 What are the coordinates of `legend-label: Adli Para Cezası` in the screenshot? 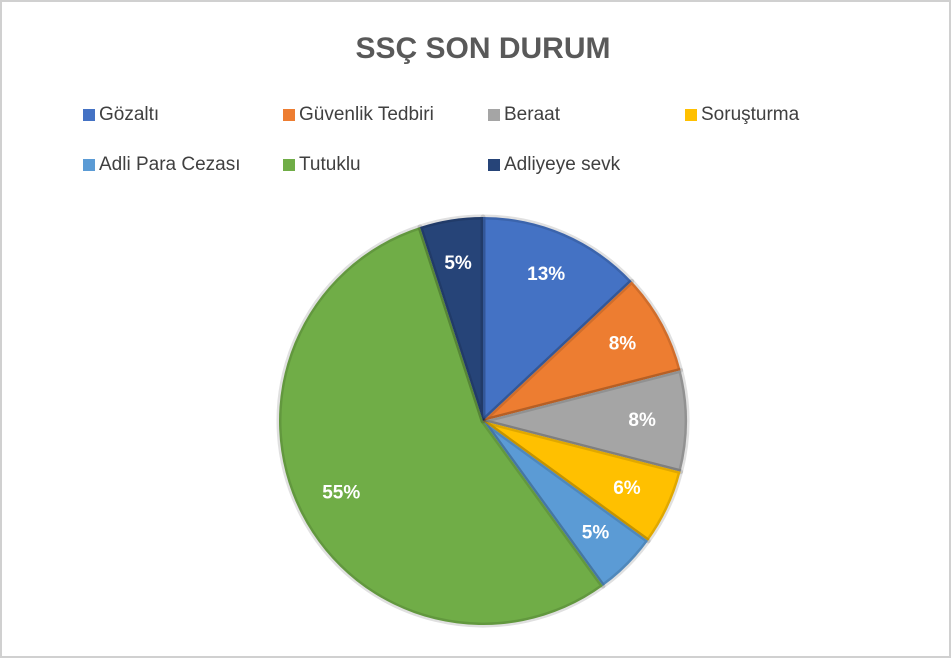 It's located at (170, 164).